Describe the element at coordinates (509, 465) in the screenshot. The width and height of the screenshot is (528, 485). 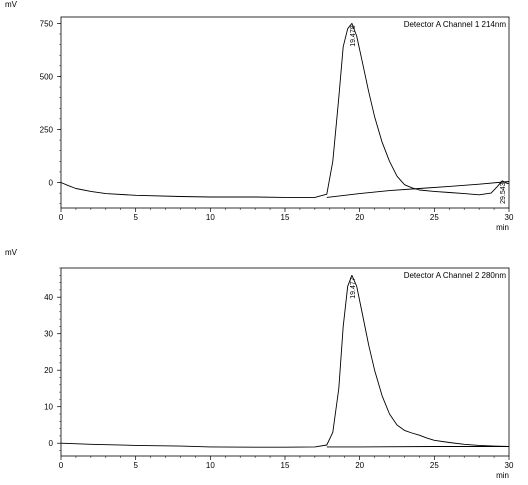
I see `chart2-x-tick-label: 30` at that location.